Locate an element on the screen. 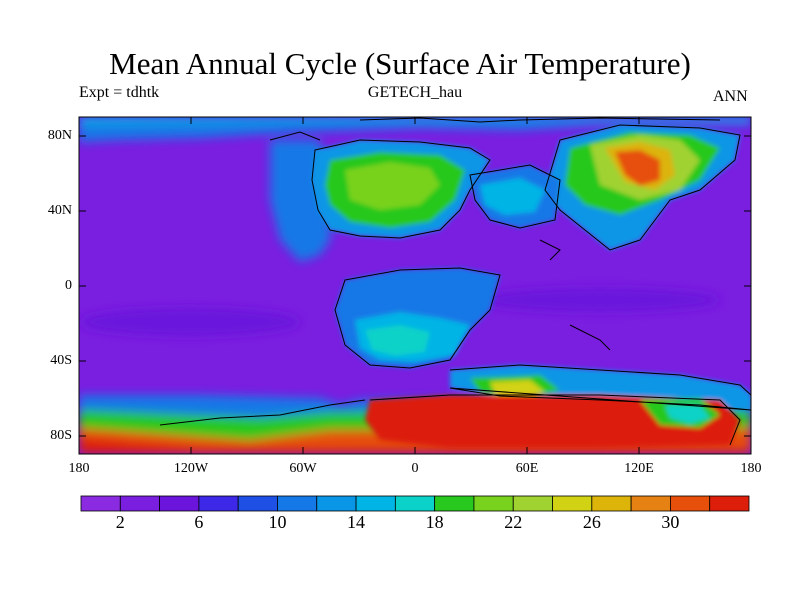  colorbar-label: 2 is located at coordinates (120, 522).